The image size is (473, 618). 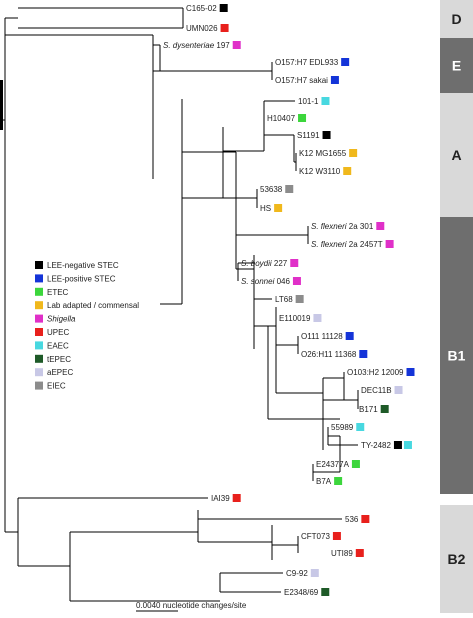 I want to click on legend-item-label: EAEC, so click(x=58, y=345).